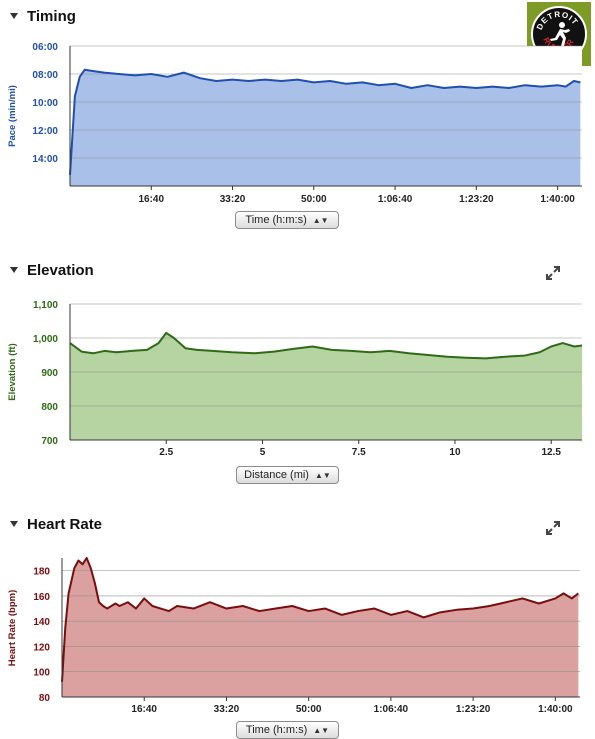  What do you see at coordinates (51, 16) in the screenshot?
I see `timing-title: Timing` at bounding box center [51, 16].